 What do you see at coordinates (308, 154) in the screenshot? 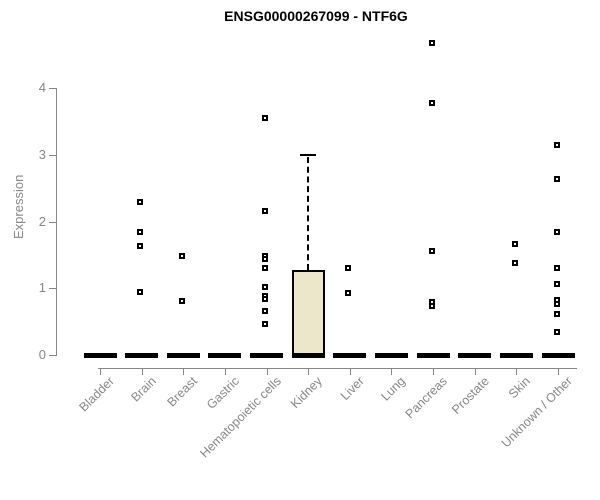
I see `whisker-cap` at bounding box center [308, 154].